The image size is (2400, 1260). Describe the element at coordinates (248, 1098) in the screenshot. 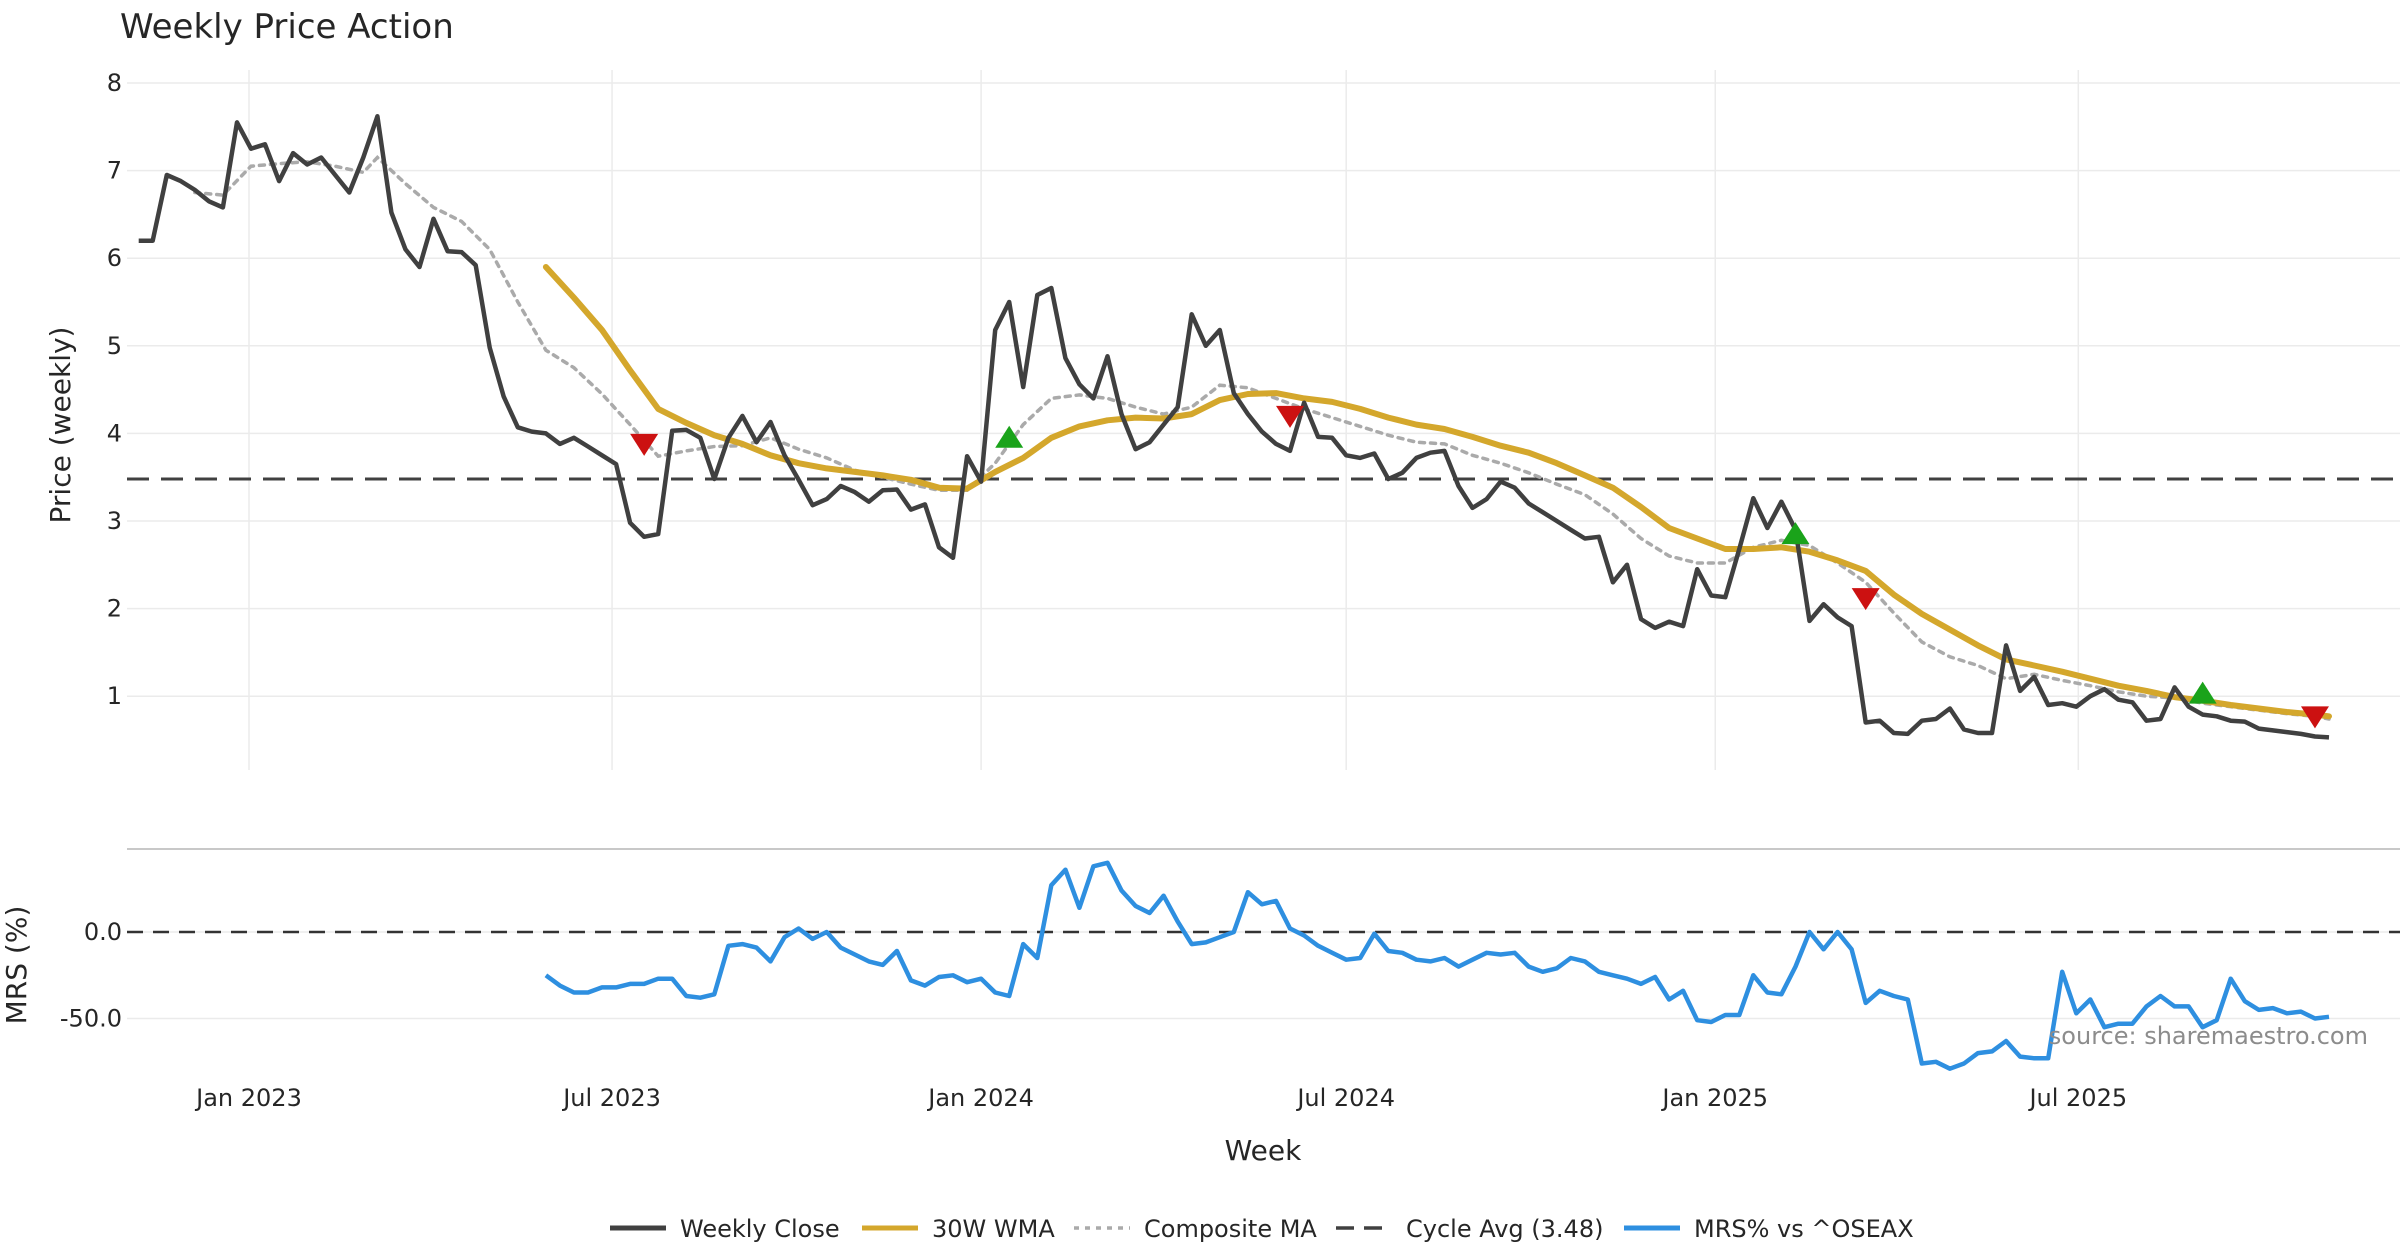

I see `x-tick-label: Jan 2023` at that location.